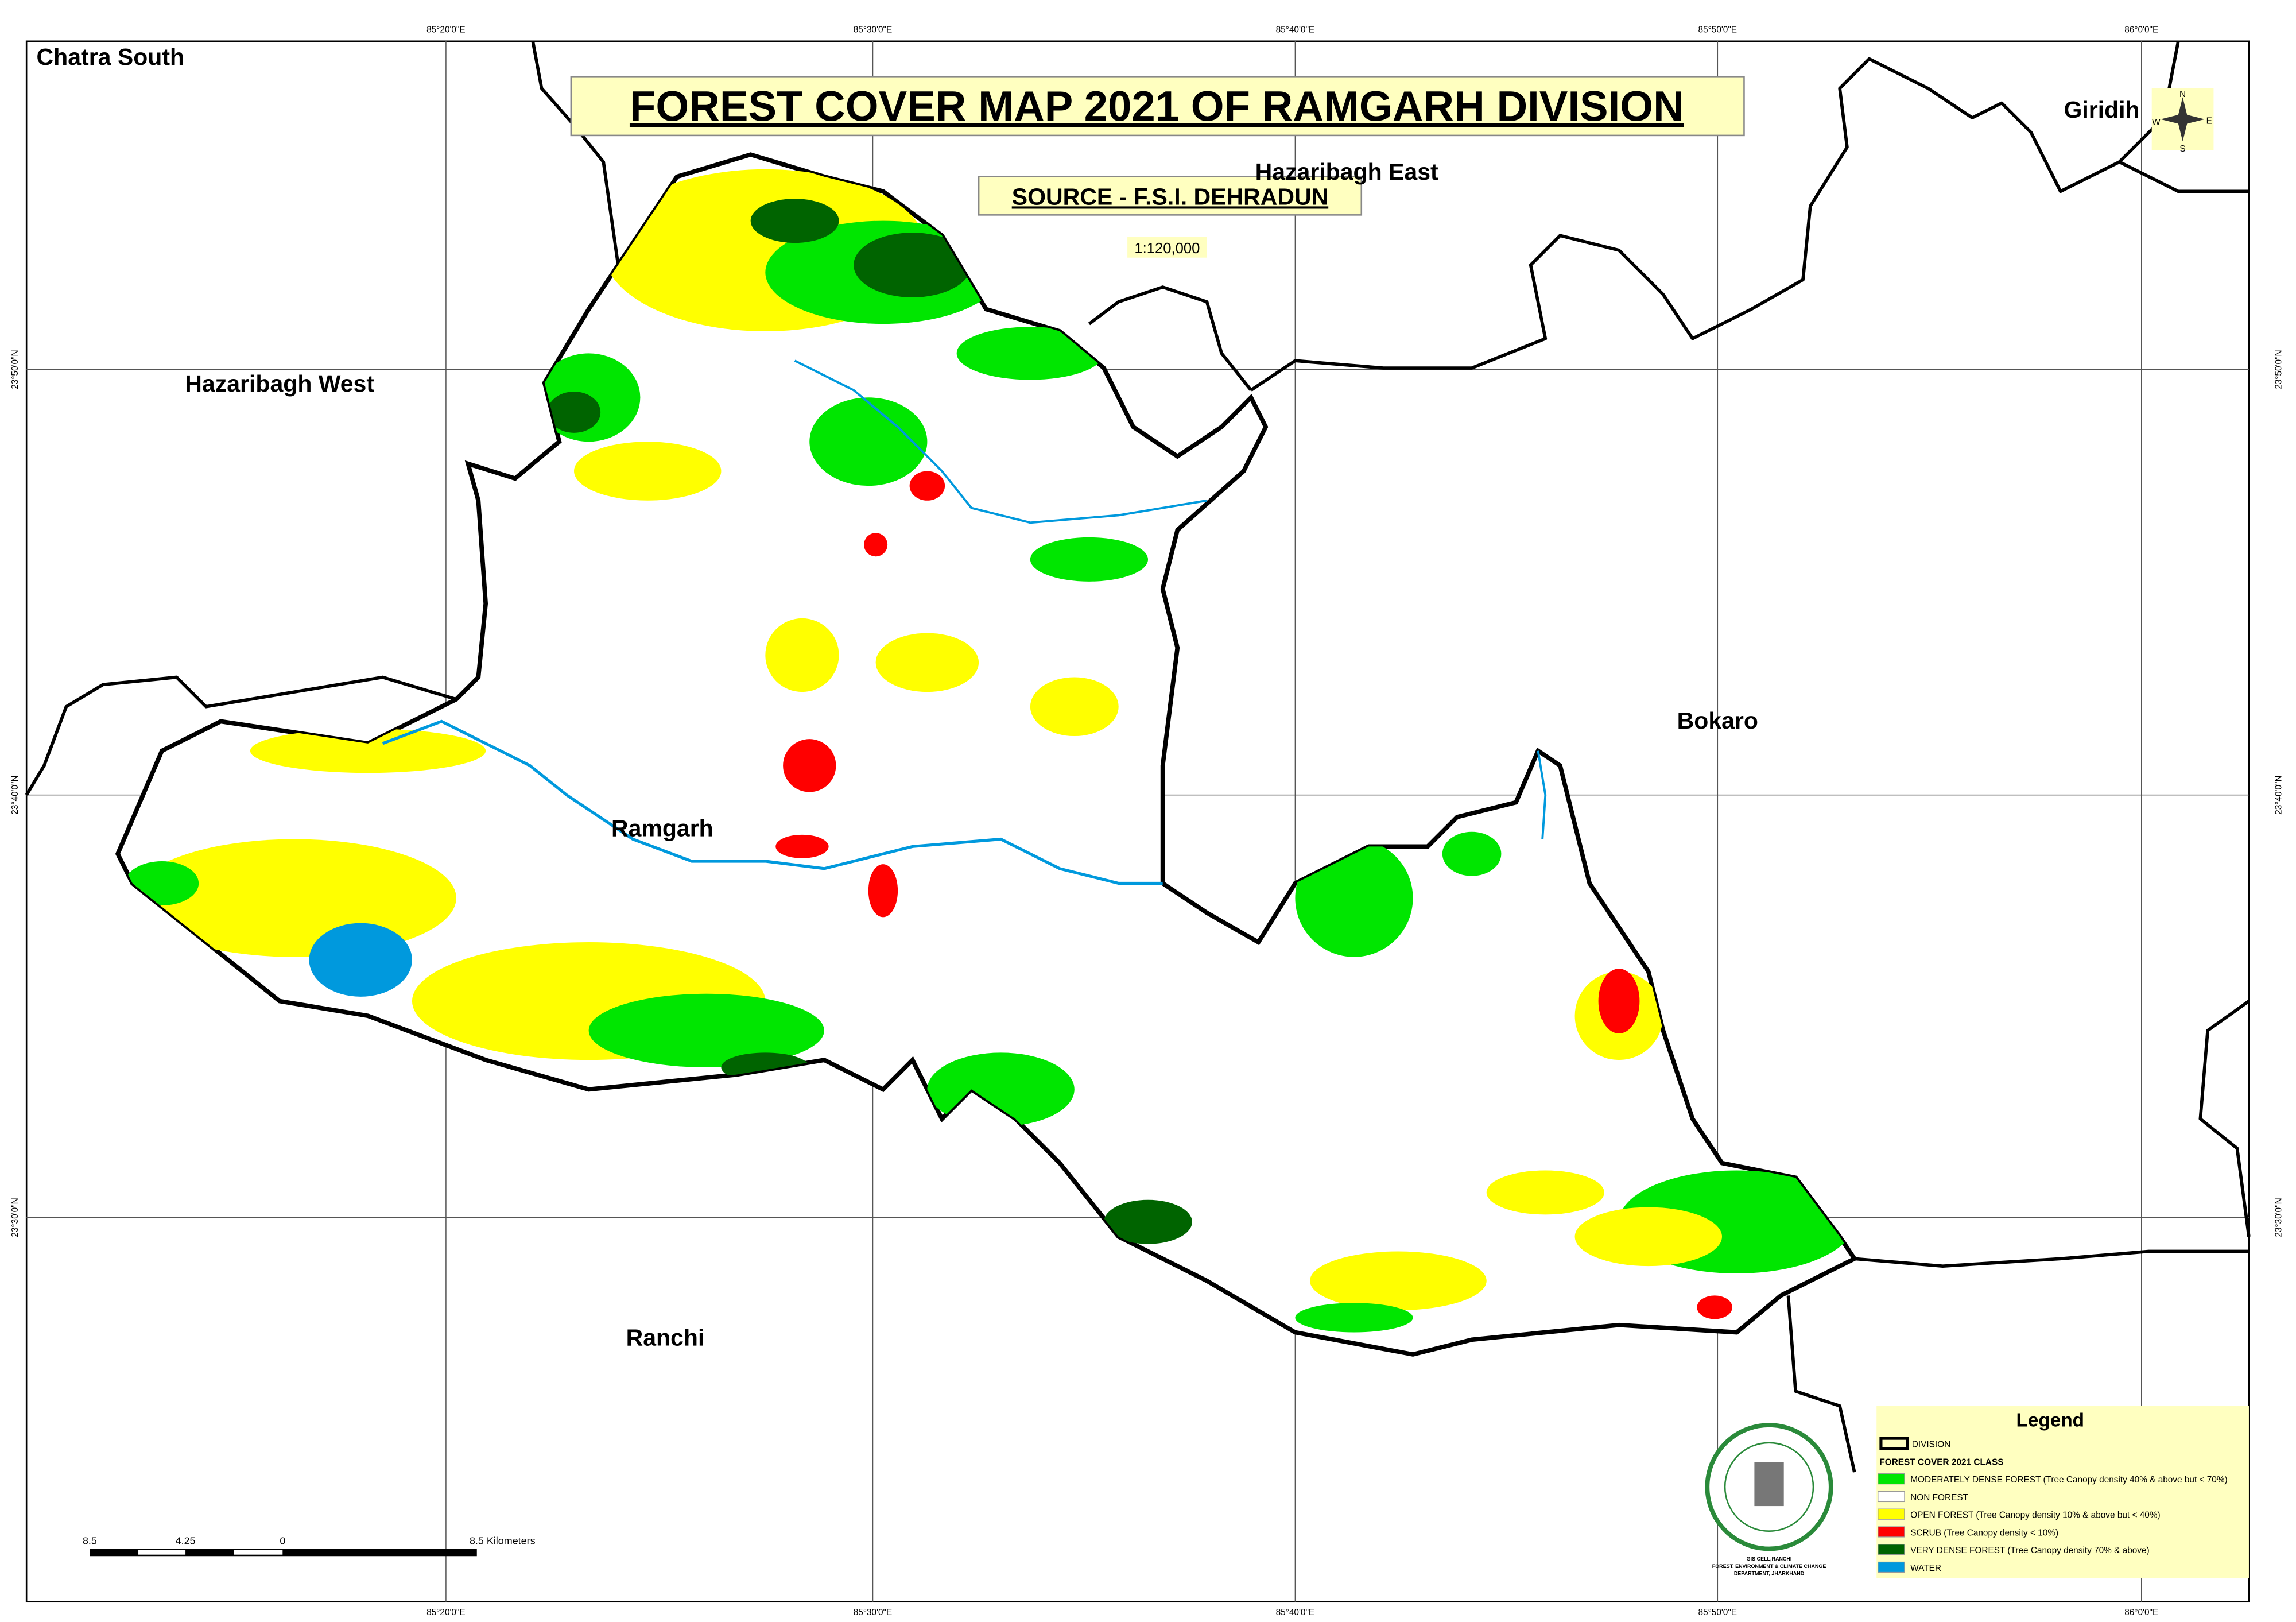  I want to click on region-label: Ranchi, so click(665, 1338).